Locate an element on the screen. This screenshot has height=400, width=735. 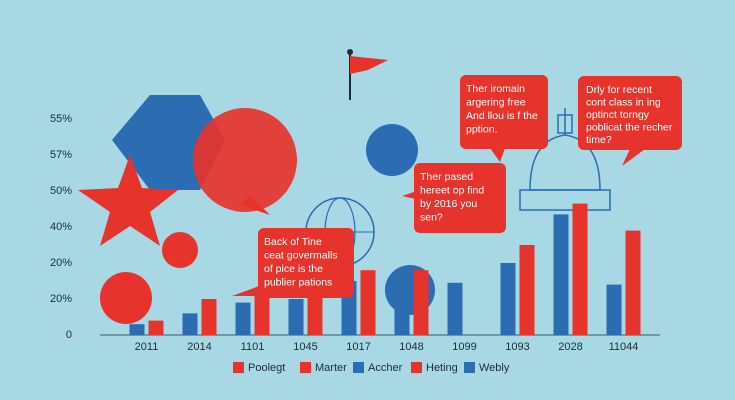
x-tick-label: 1045 is located at coordinates (305, 347).